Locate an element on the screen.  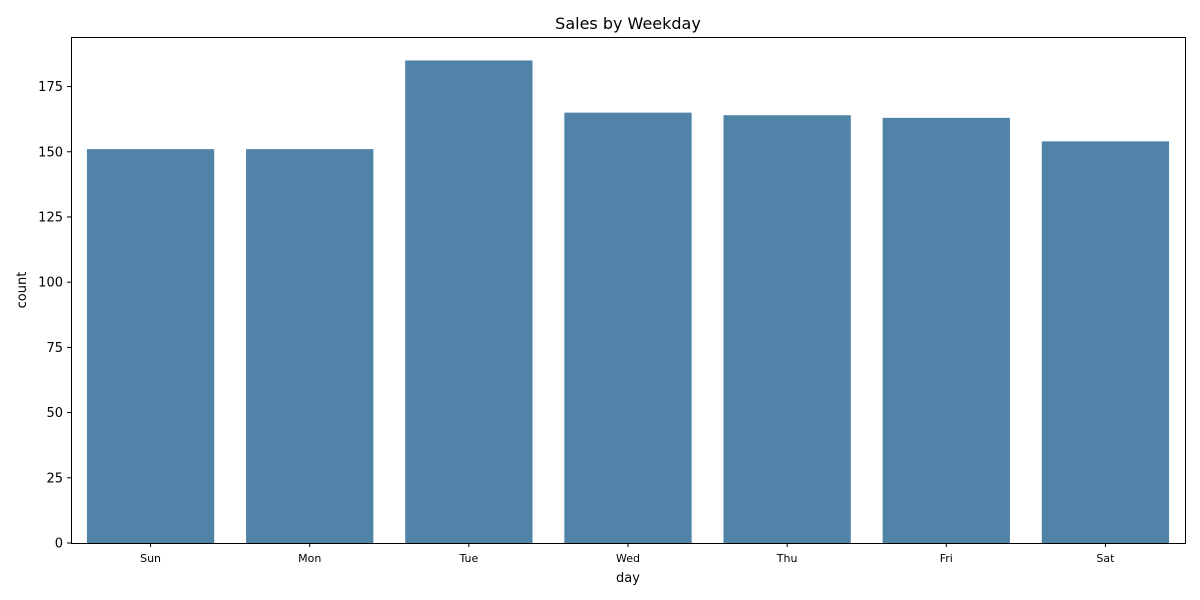
x-axis-label: day is located at coordinates (628, 578).